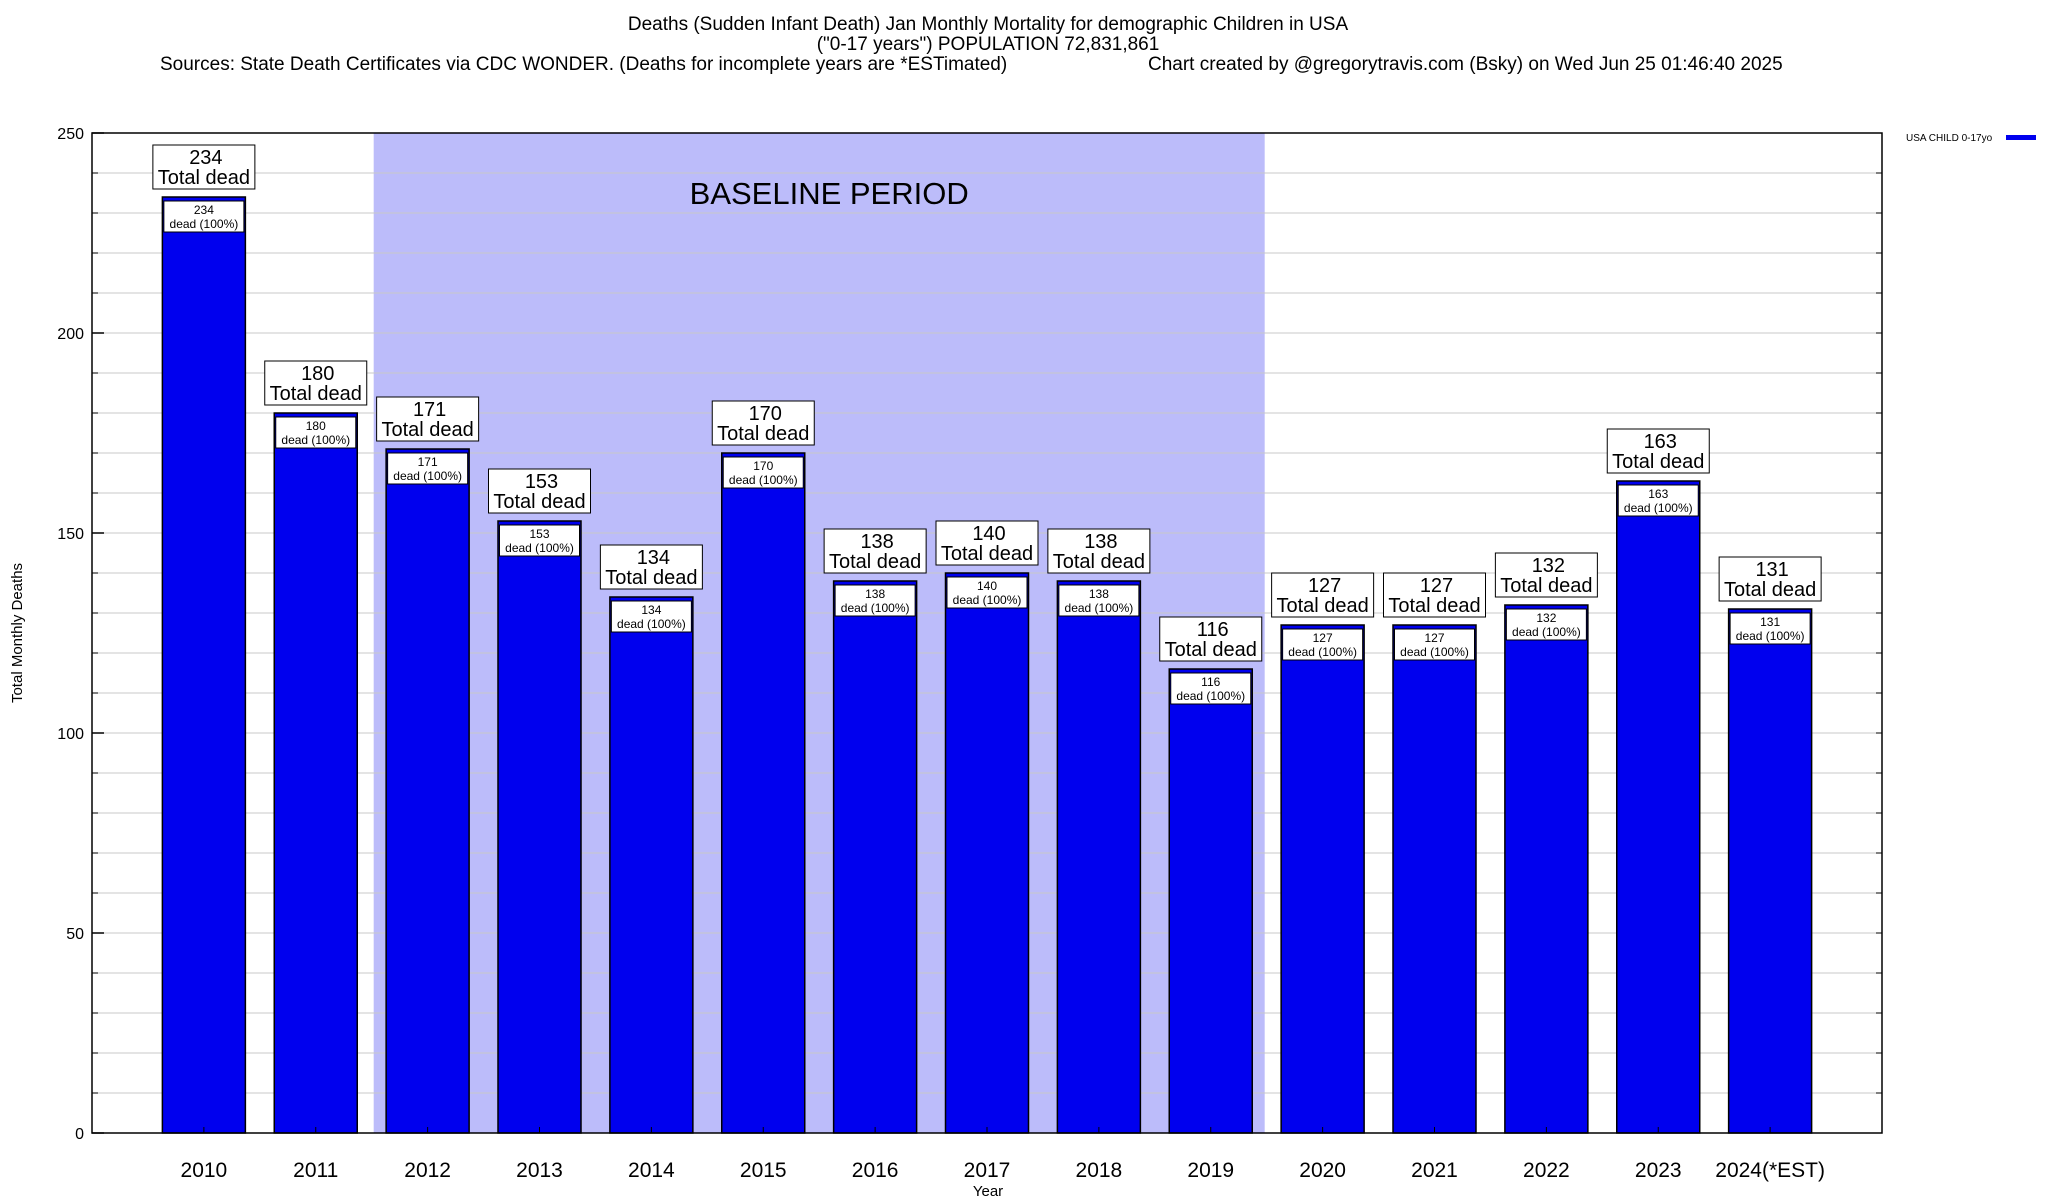  What do you see at coordinates (653, 558) in the screenshot?
I see `top-label-value: 134` at bounding box center [653, 558].